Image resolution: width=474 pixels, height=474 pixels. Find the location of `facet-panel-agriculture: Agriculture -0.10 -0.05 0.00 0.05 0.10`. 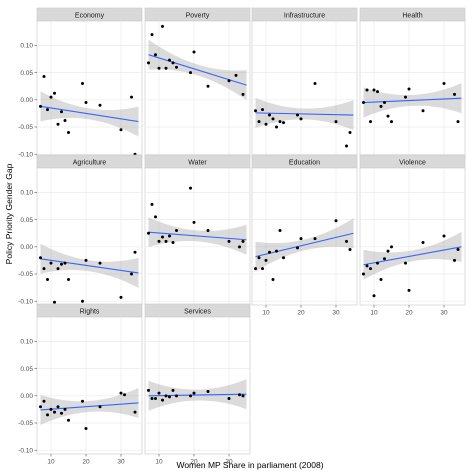

facet-panel-agriculture: Agriculture -0.10 -0.05 0.00 0.05 0.10 is located at coordinates (80, 229).